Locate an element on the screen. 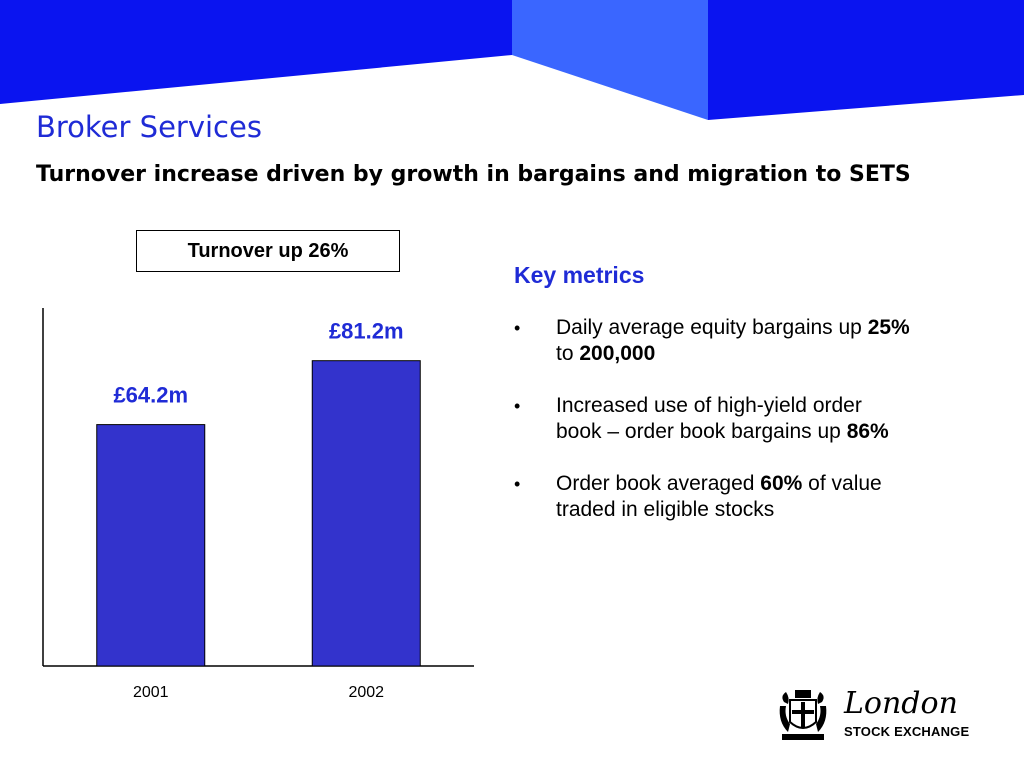 Image resolution: width=1024 pixels, height=768 pixels. key-metric-text: of value is located at coordinates (842, 483).